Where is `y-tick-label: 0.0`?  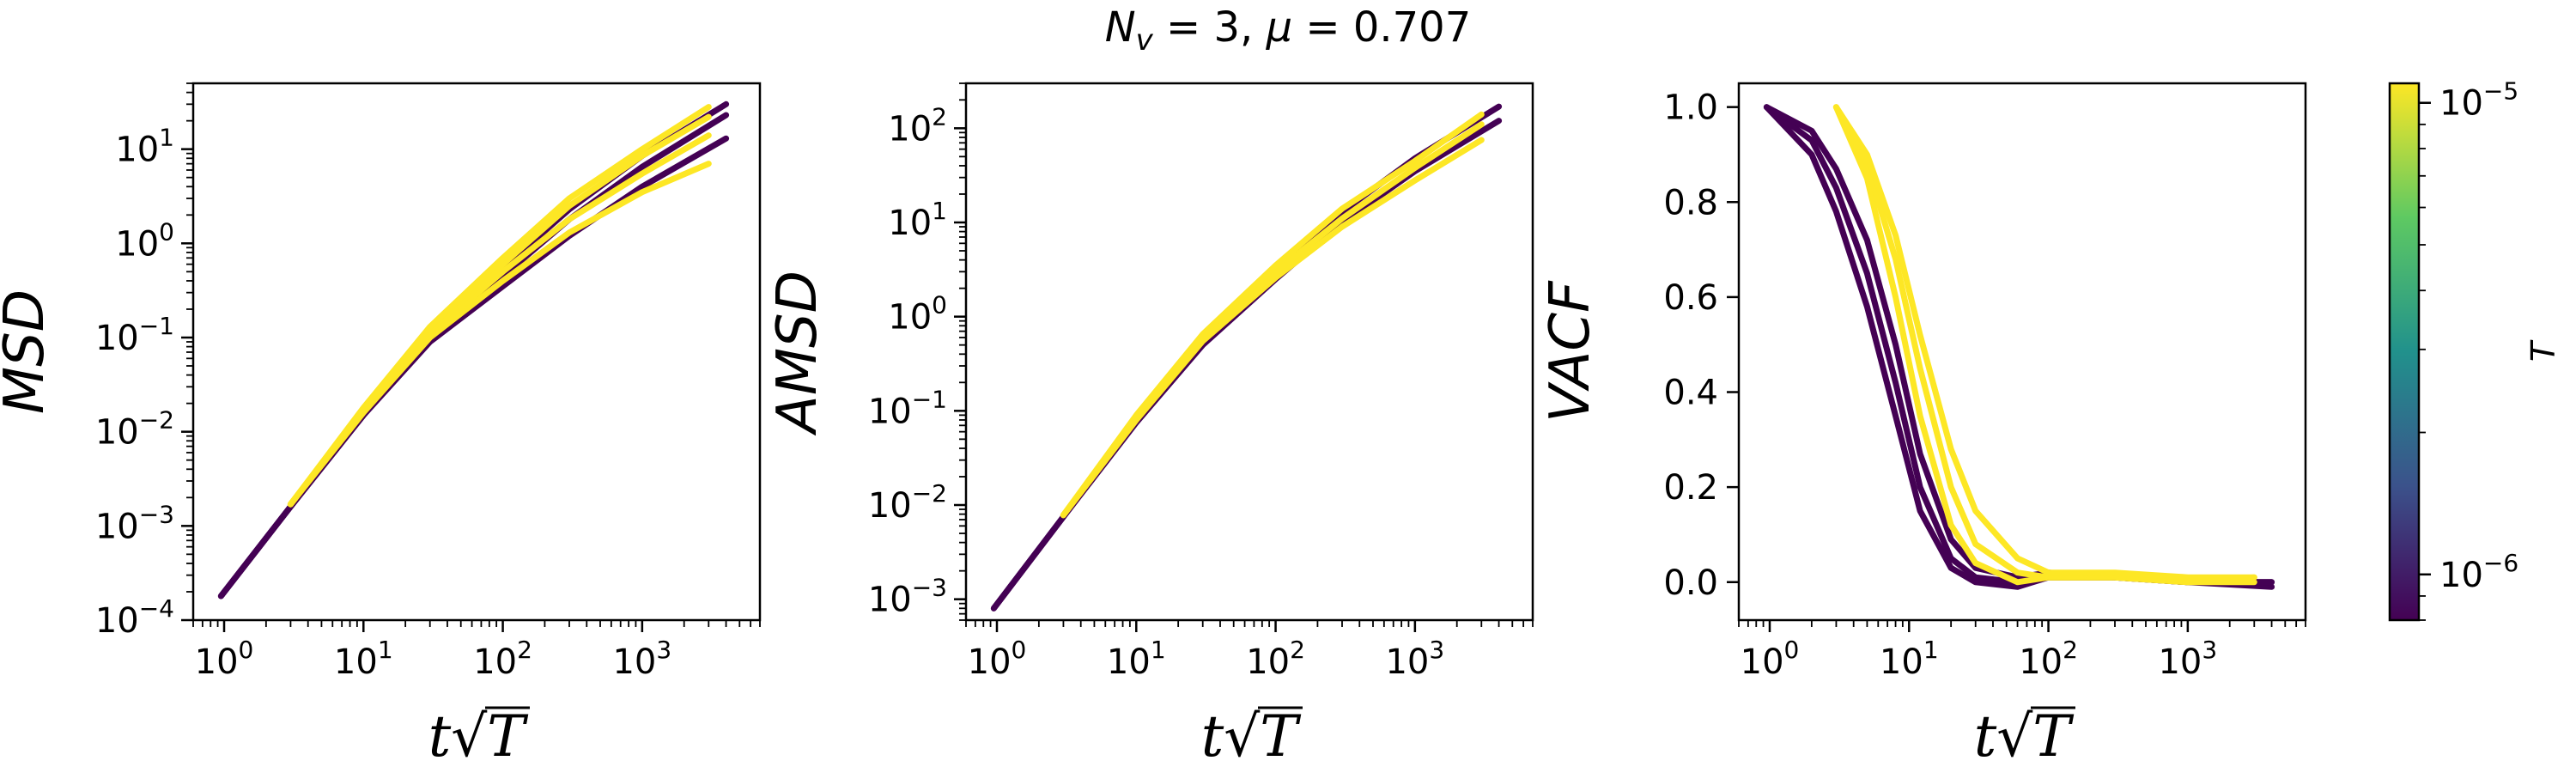 y-tick-label: 0.0 is located at coordinates (1690, 583).